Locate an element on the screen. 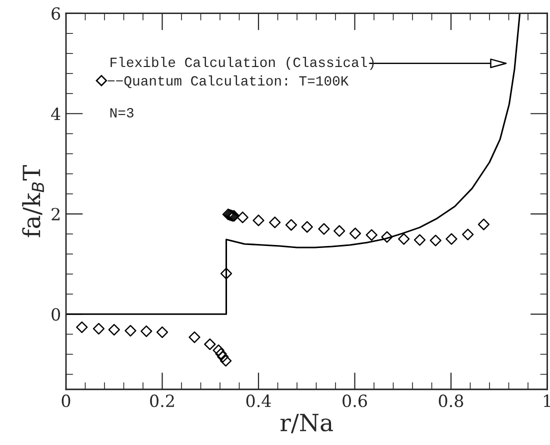 This screenshot has height=445, width=550. legend-label: −−Quantum Calculation: T=100K is located at coordinates (228, 81).